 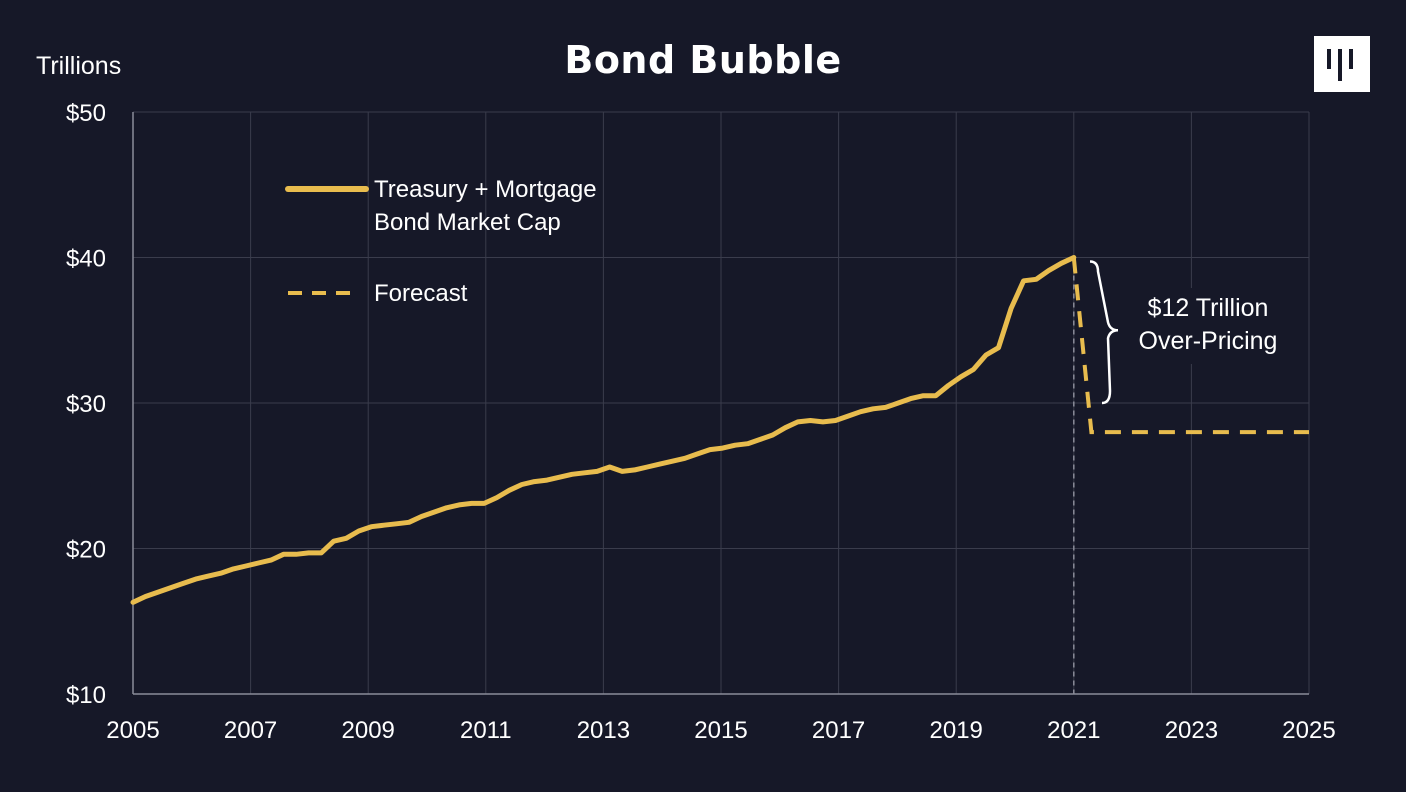 What do you see at coordinates (1308, 730) in the screenshot?
I see `x-tick-label: 2025` at bounding box center [1308, 730].